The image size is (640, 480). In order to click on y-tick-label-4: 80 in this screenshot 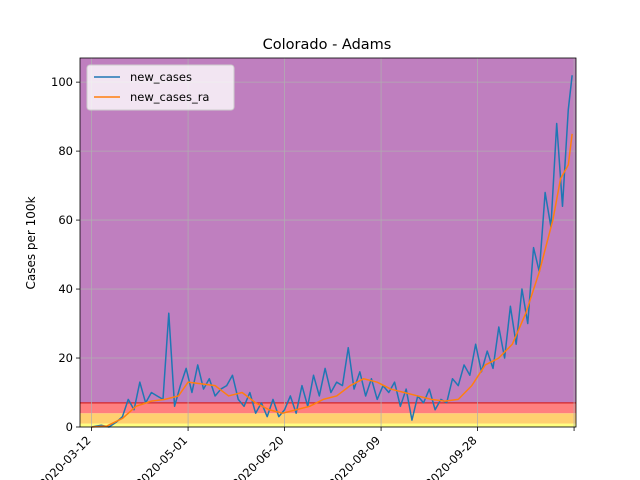, I will do `click(65, 151)`.